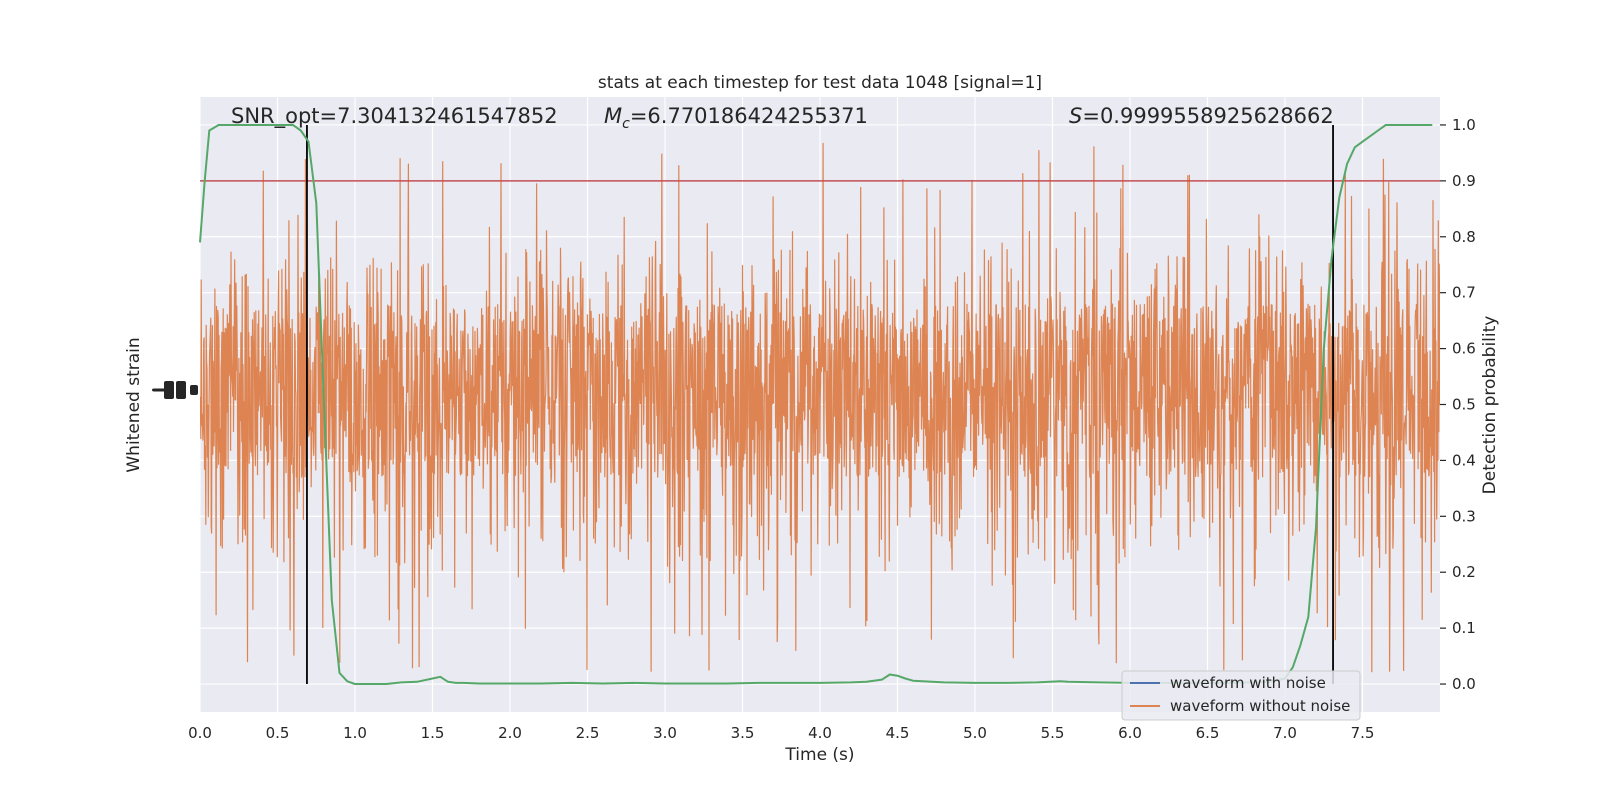  I want to click on chirp-mass-symbol: M, so click(613, 116).